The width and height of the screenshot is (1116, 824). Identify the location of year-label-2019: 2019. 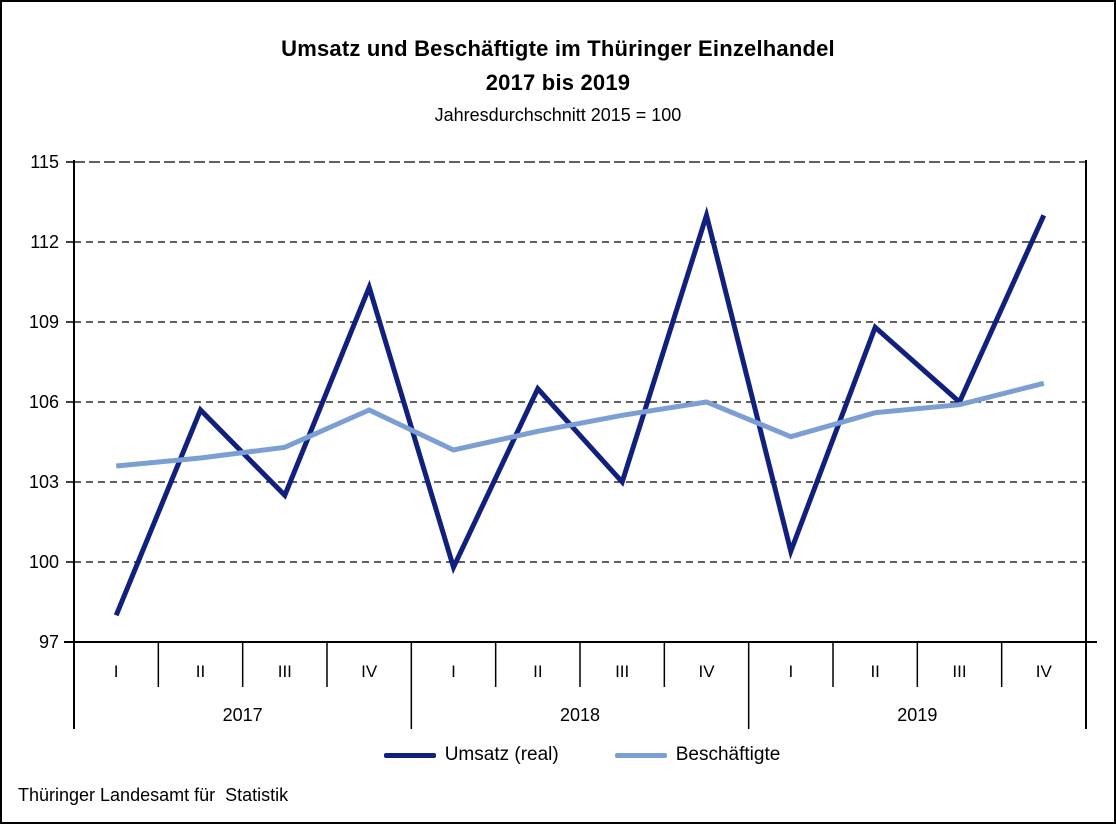
(917, 715).